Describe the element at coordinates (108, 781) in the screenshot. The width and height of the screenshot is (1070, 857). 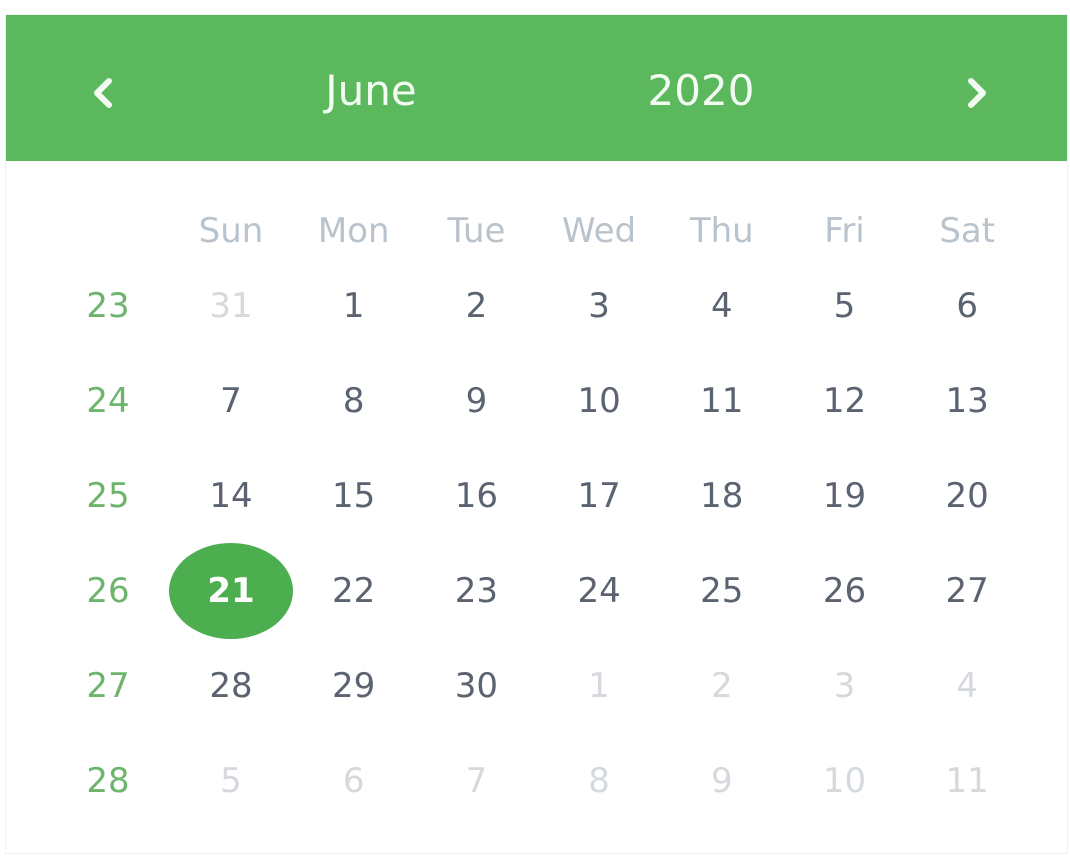
I see `week-number: 28` at that location.